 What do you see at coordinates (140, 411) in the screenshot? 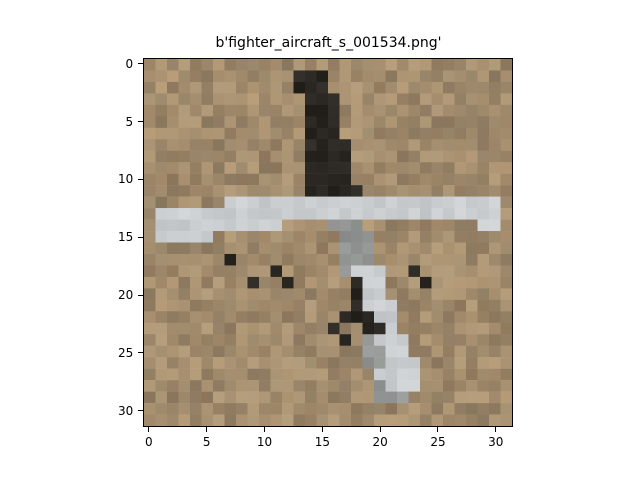
I see `y-tick-mark` at bounding box center [140, 411].